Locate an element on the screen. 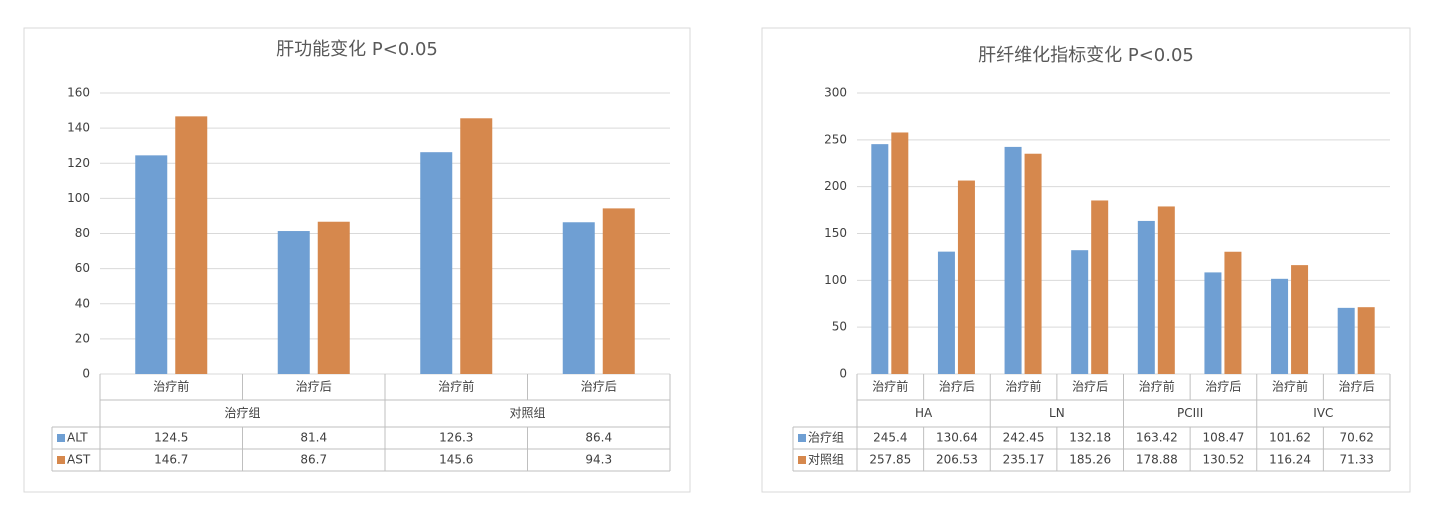 Image resolution: width=1440 pixels, height=516 pixels. table-value: 70.62 is located at coordinates (1357, 438).